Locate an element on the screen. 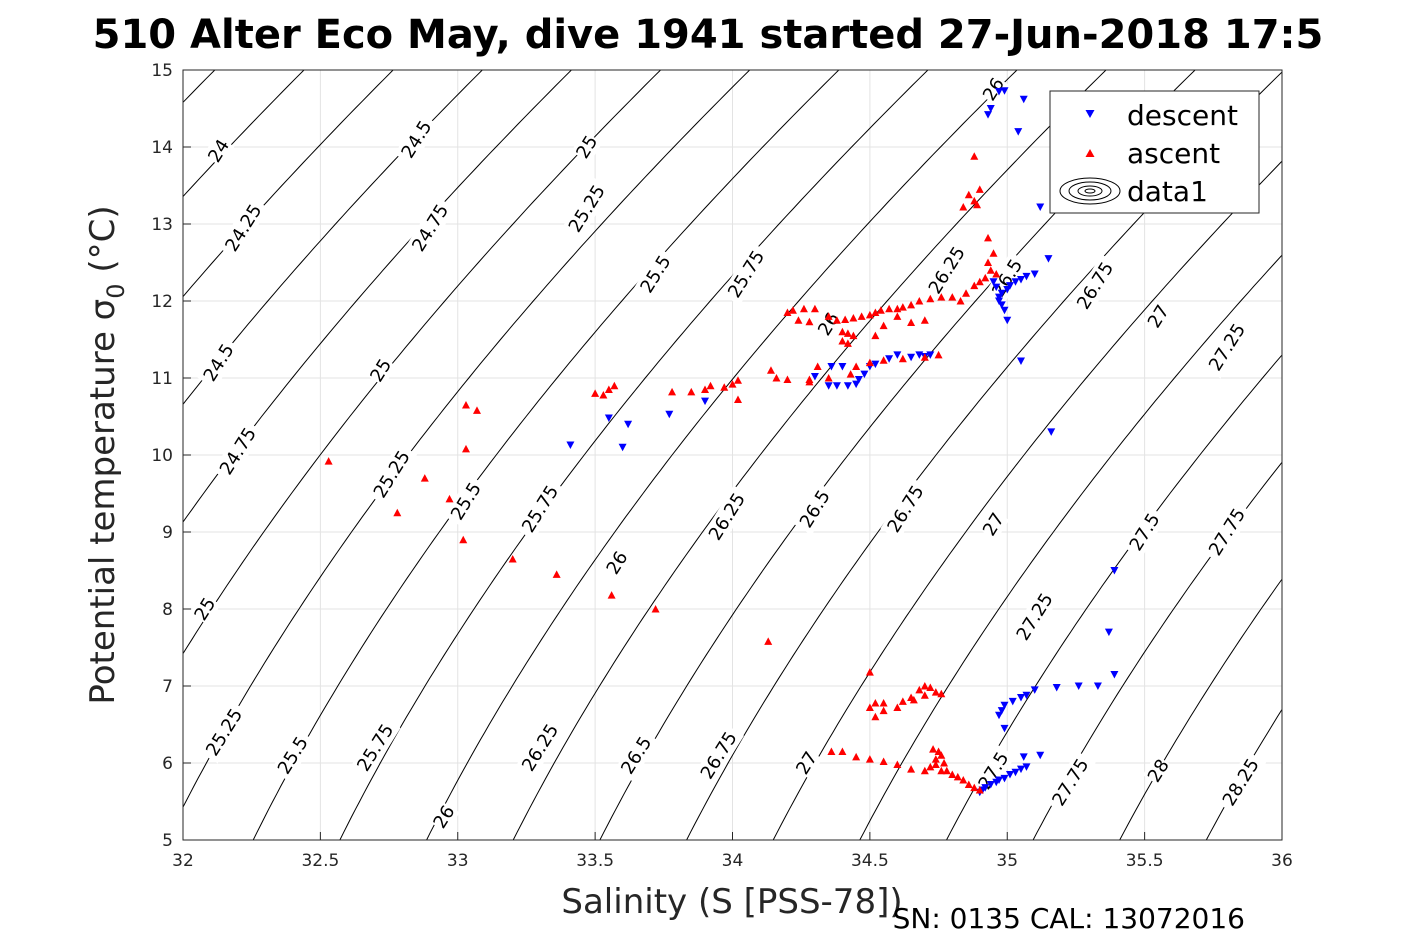  y-tick-label: 10 is located at coordinates (162, 456).